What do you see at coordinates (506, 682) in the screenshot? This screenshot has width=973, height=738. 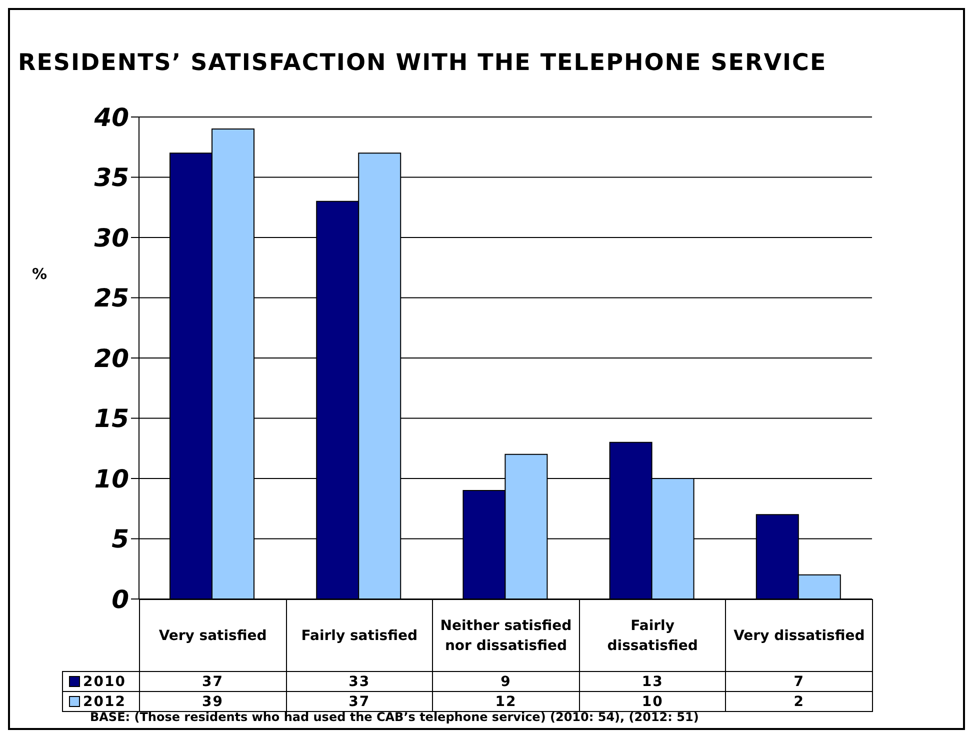 I see `data-label: 9` at bounding box center [506, 682].